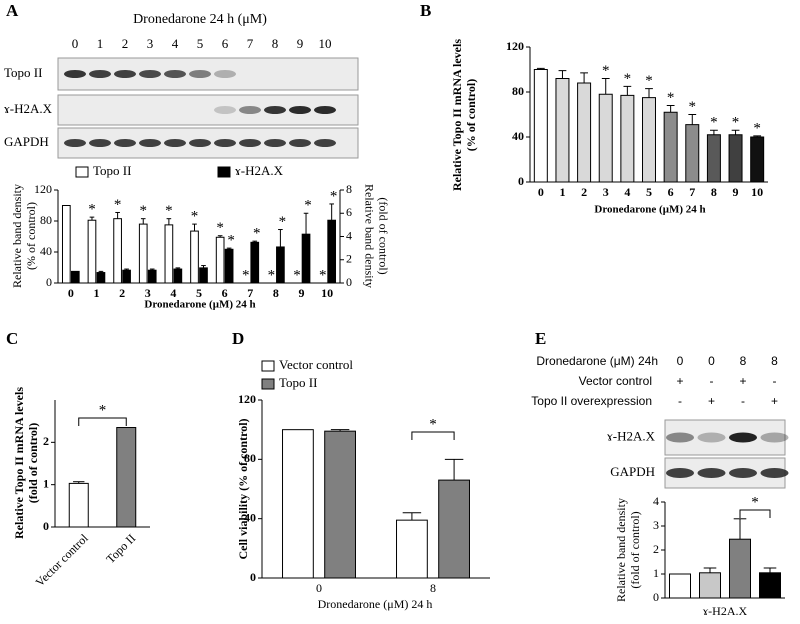 Image resolution: width=800 pixels, height=624 pixels. I want to click on y-tick-label: 40, so click(250, 517).